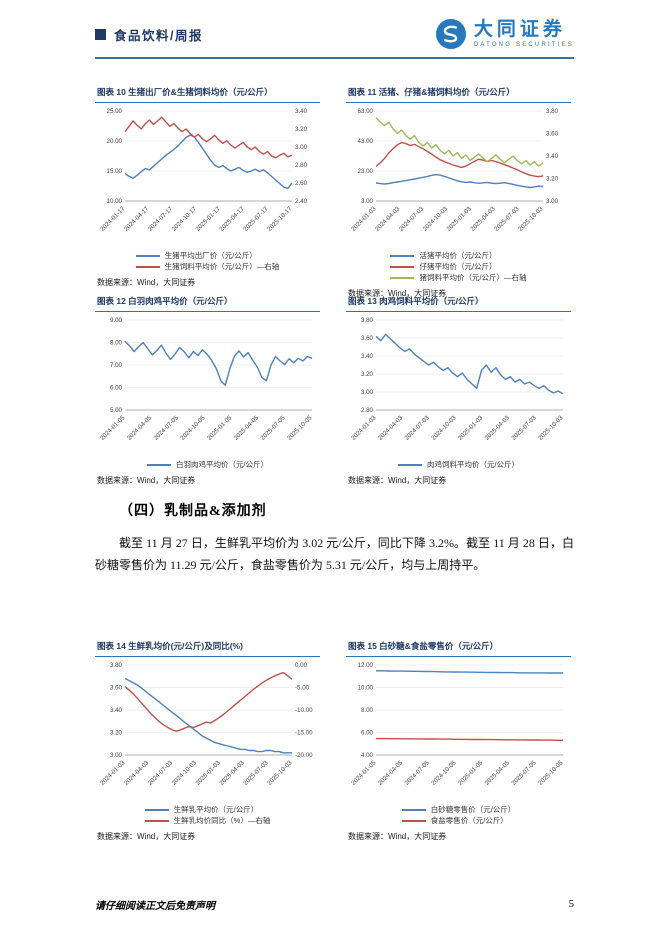 Image resolution: width=662 pixels, height=936 pixels. I want to click on svg-text: 7.00, so click(116, 365).